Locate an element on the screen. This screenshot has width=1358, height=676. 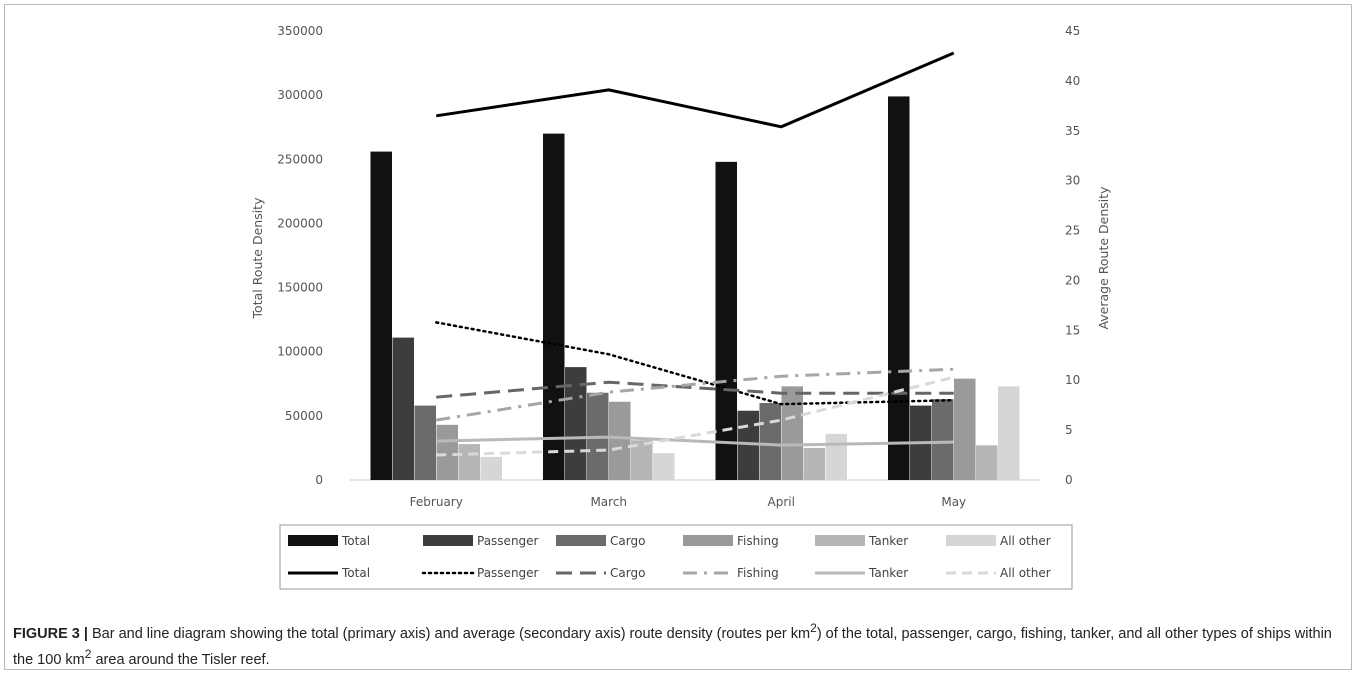
line-fishing is located at coordinates (695, 394).